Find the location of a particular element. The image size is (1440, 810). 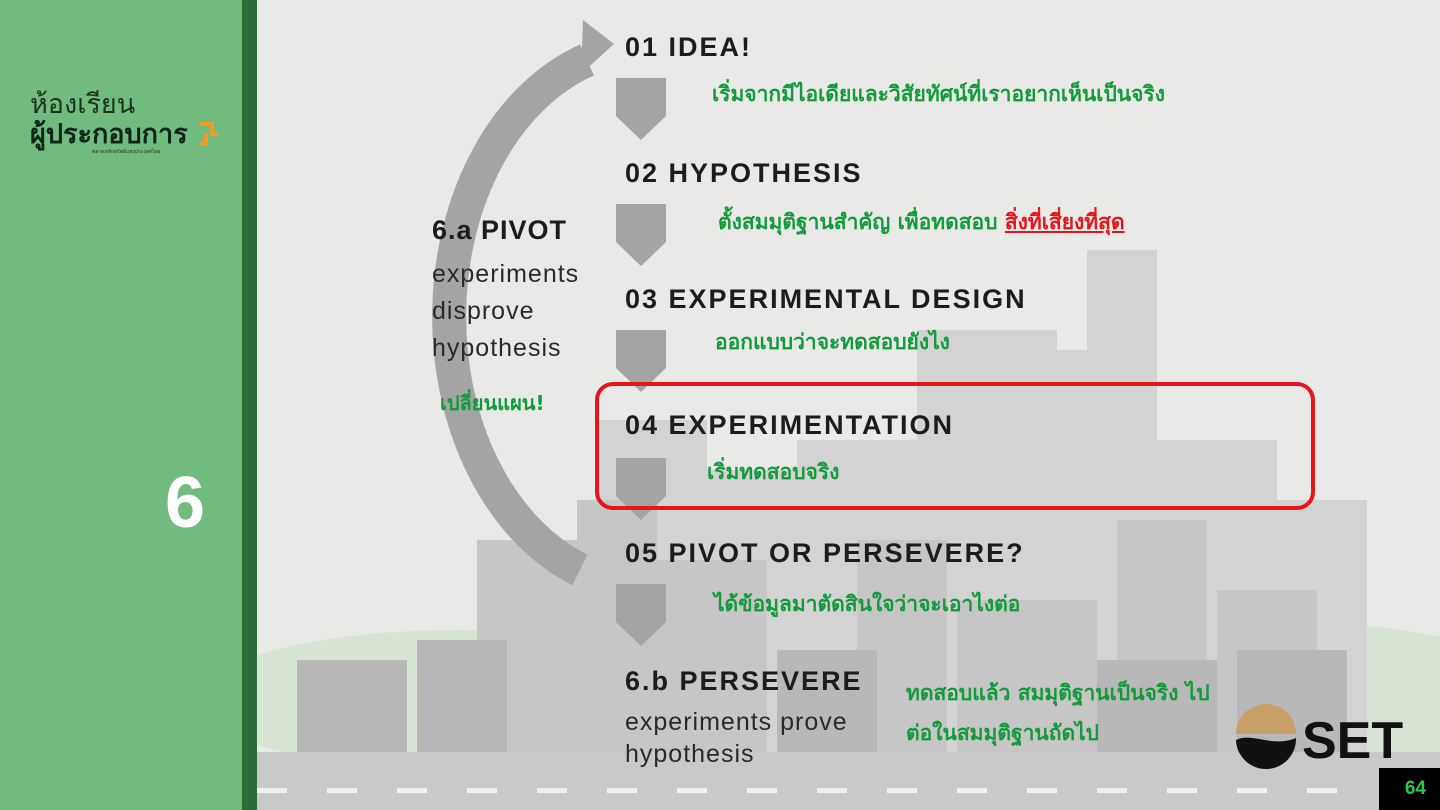

step-01-title: 01 IDEA! is located at coordinates (689, 47).